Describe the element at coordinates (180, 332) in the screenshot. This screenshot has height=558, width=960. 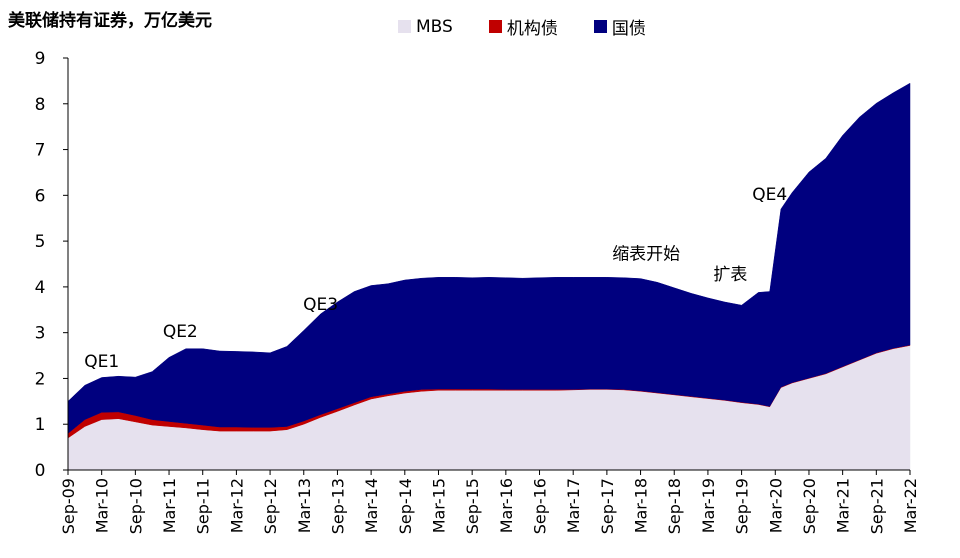
I see `annotation-label: QE2` at that location.